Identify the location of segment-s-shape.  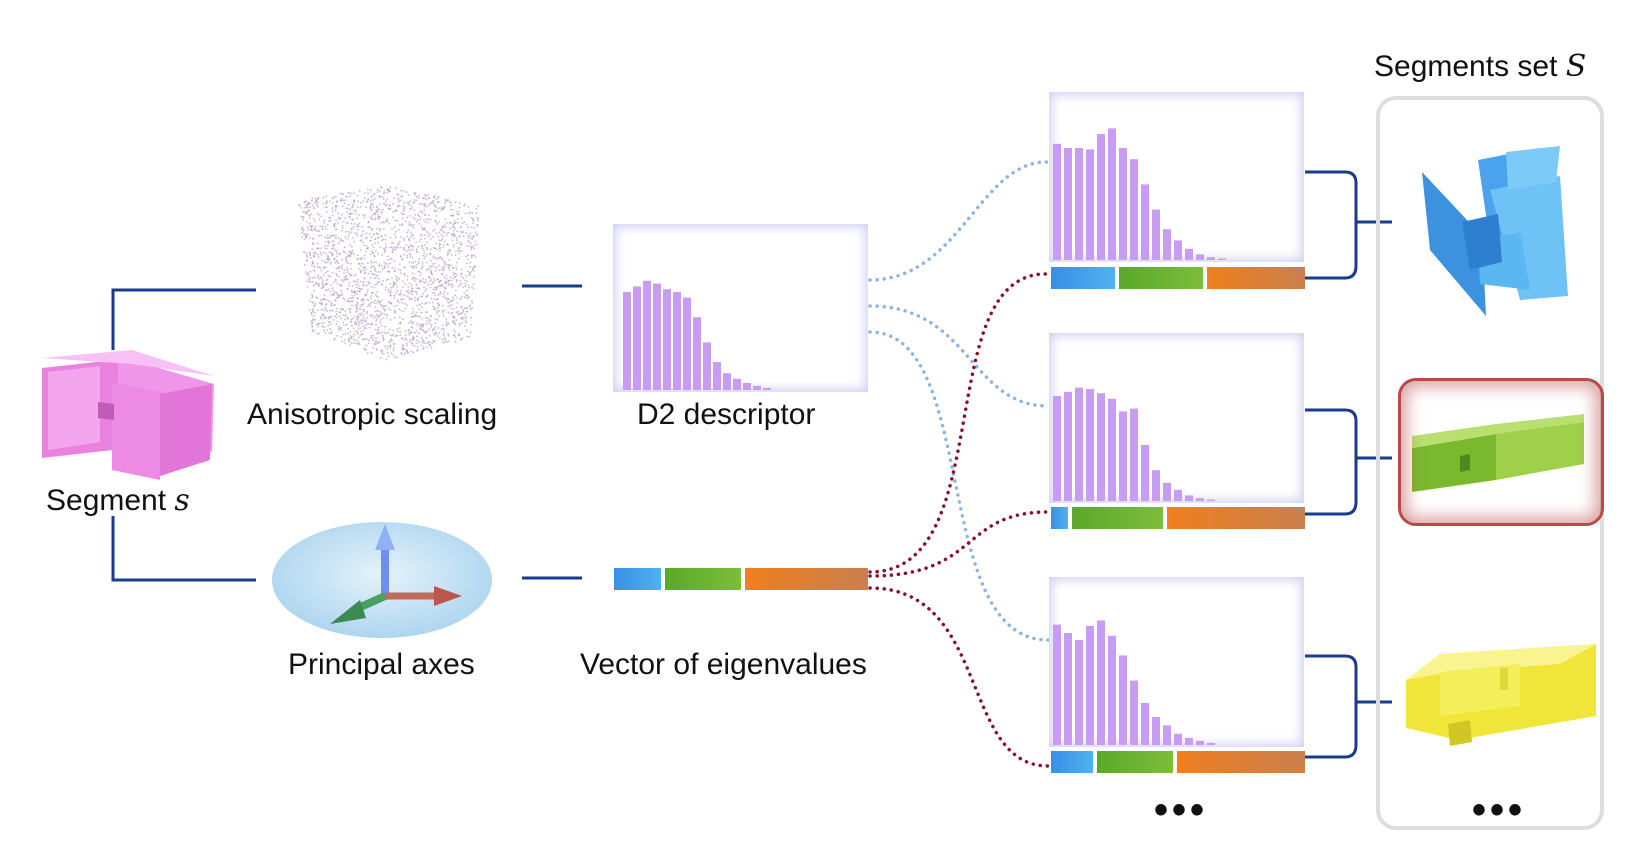
(128, 415).